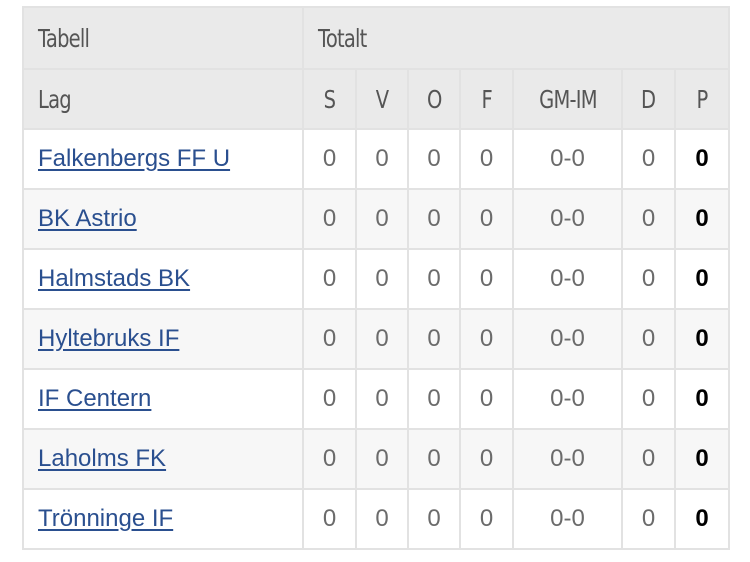 Image resolution: width=750 pixels, height=562 pixels. Describe the element at coordinates (95, 398) in the screenshot. I see `team-link: IF Centern` at that location.